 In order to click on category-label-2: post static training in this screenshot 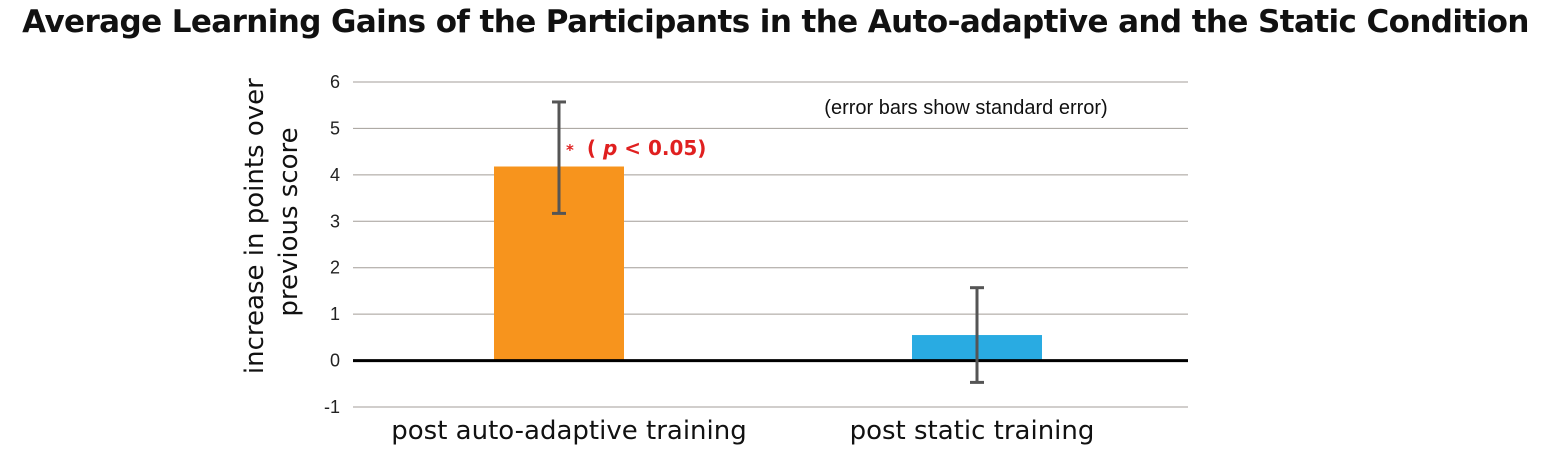, I will do `click(972, 431)`.